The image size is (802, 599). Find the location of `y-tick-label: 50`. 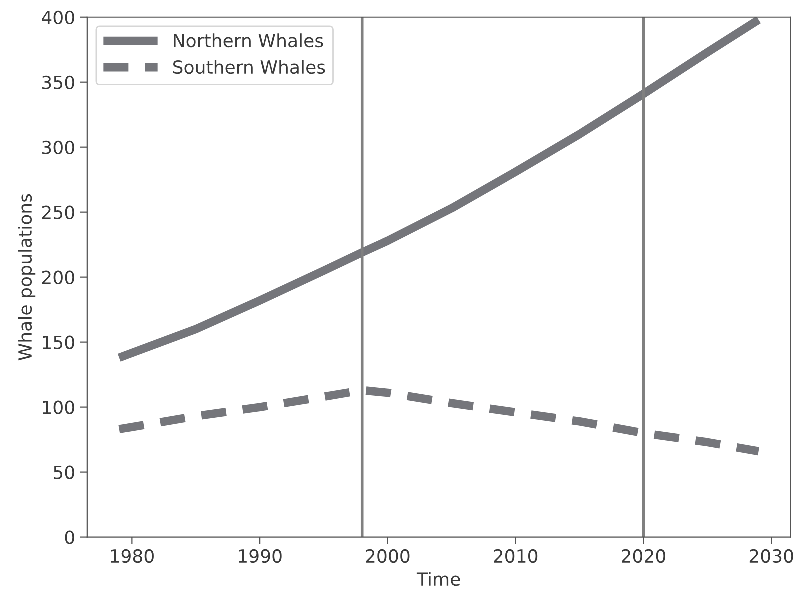

y-tick-label: 50 is located at coordinates (64, 473).